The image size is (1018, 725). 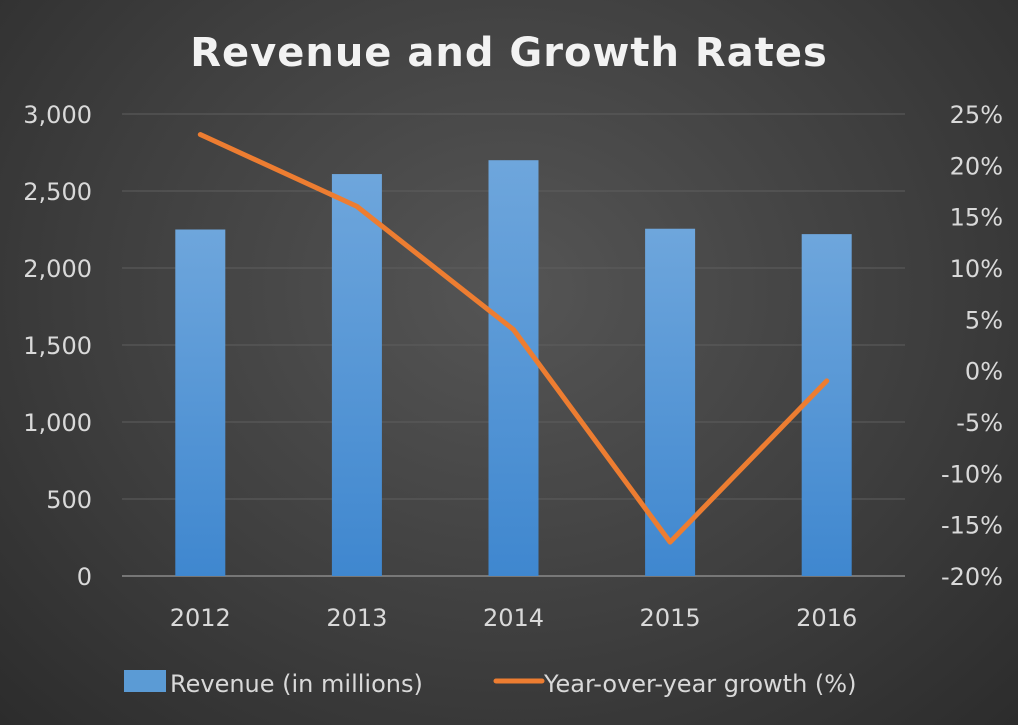 I want to click on legend-swatch-revenue, so click(x=145, y=681).